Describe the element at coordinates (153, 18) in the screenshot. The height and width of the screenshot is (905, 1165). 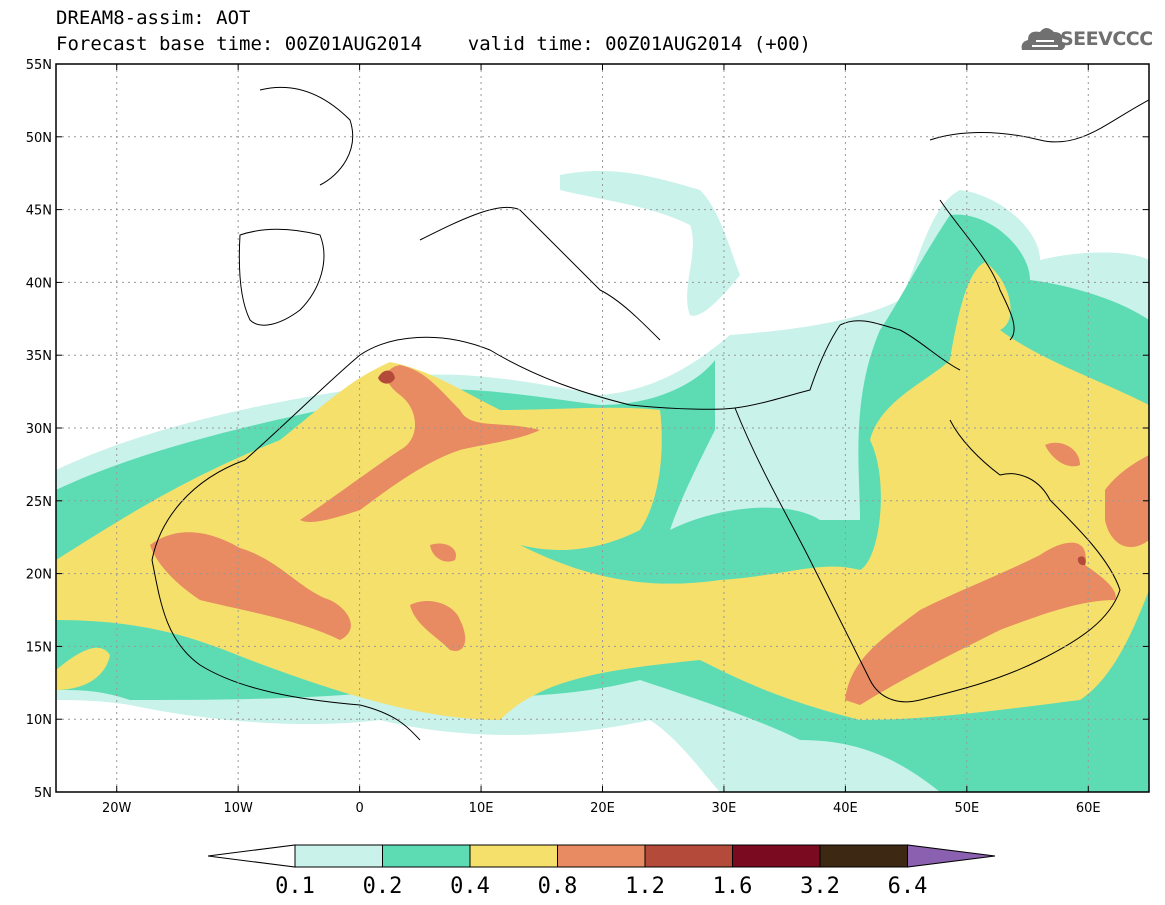
I see `map-title: DREAM8-assim: AOT` at that location.